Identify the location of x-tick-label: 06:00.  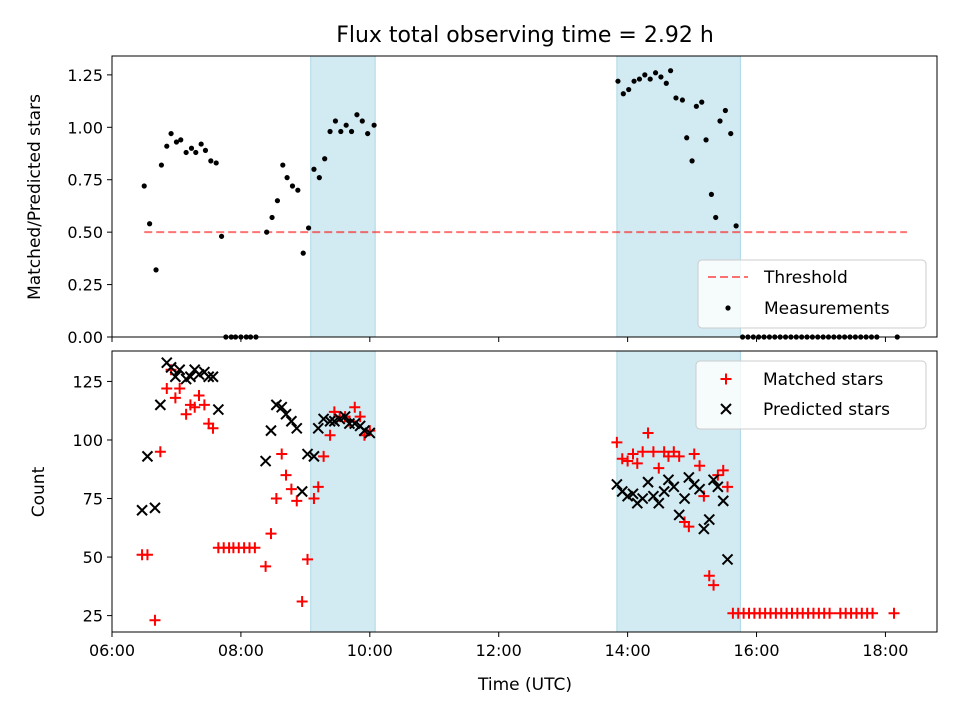
(112, 650).